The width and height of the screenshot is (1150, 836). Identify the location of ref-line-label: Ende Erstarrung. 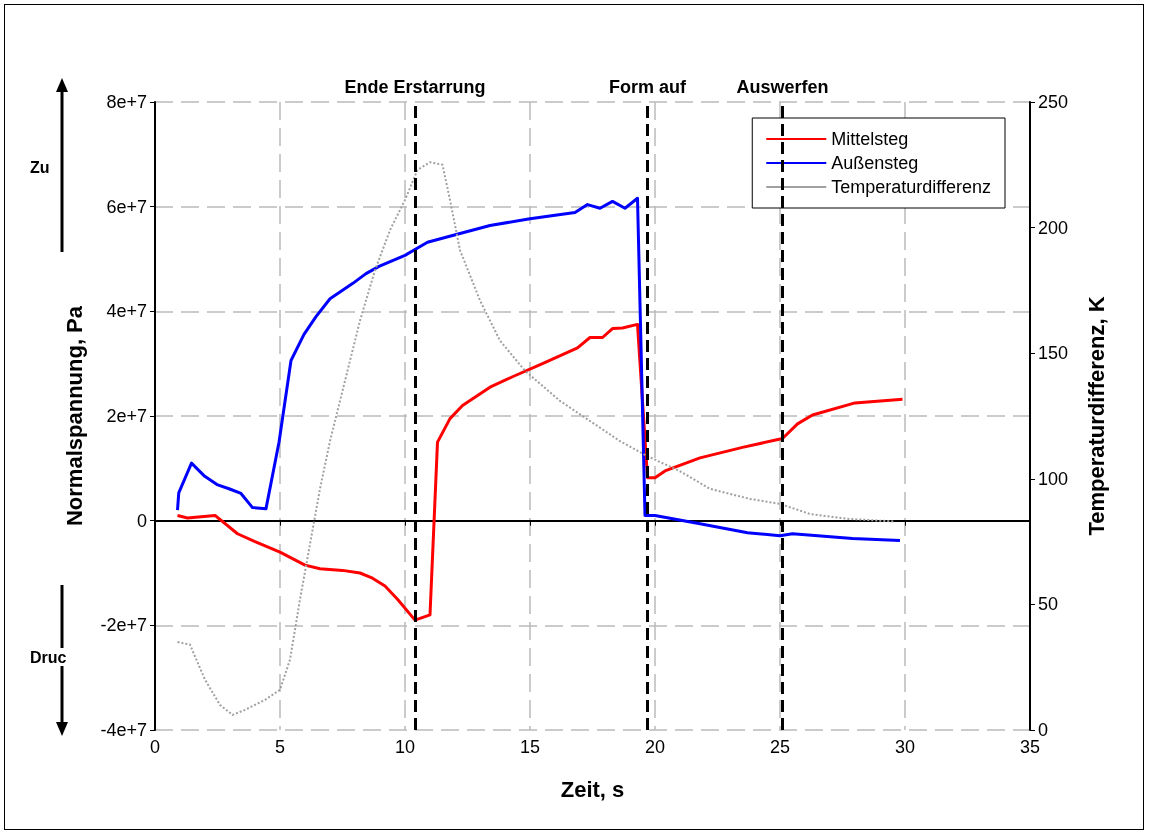
(415, 87).